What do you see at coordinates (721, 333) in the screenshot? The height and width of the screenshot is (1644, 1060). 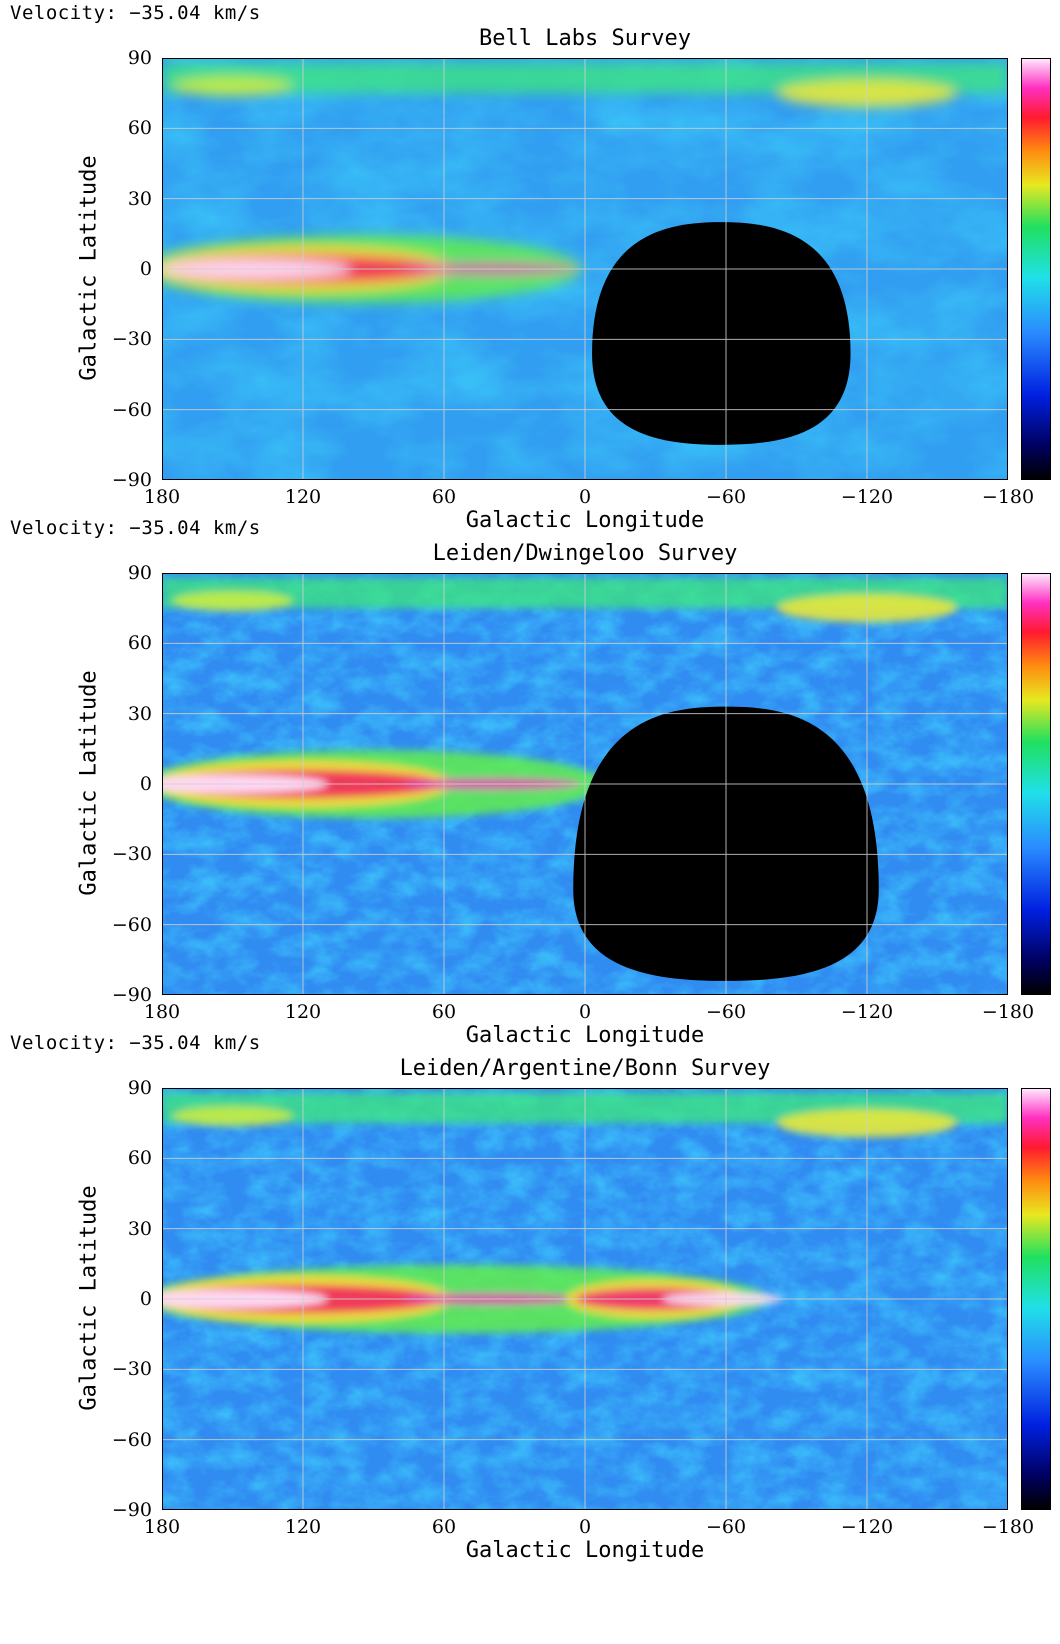 I see `no-data-region` at bounding box center [721, 333].